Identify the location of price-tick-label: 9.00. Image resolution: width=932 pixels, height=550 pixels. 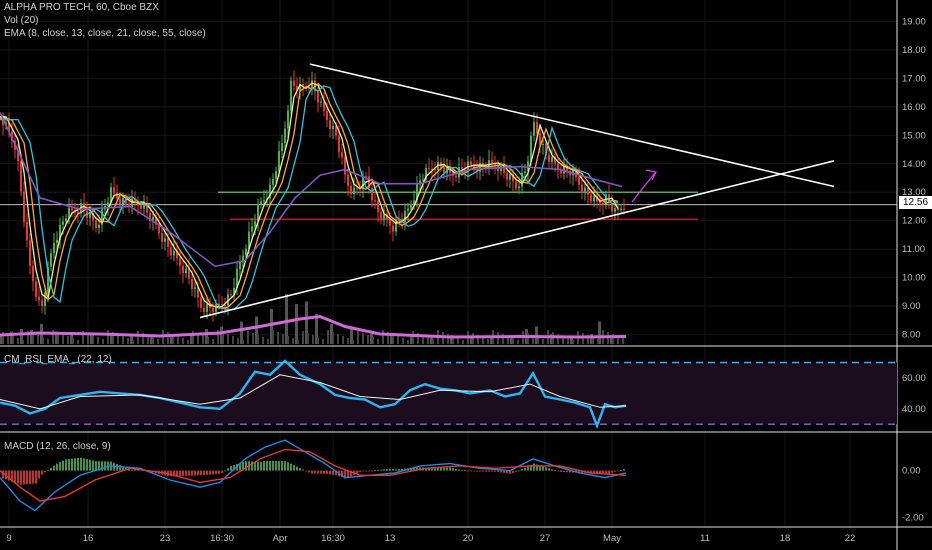
(911, 306).